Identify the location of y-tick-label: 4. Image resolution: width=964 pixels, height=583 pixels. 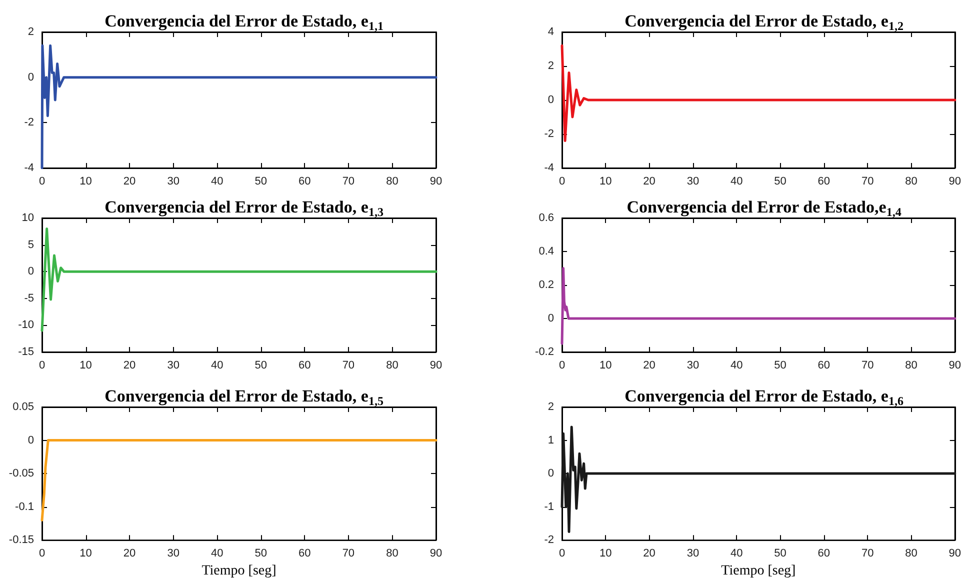
(551, 32).